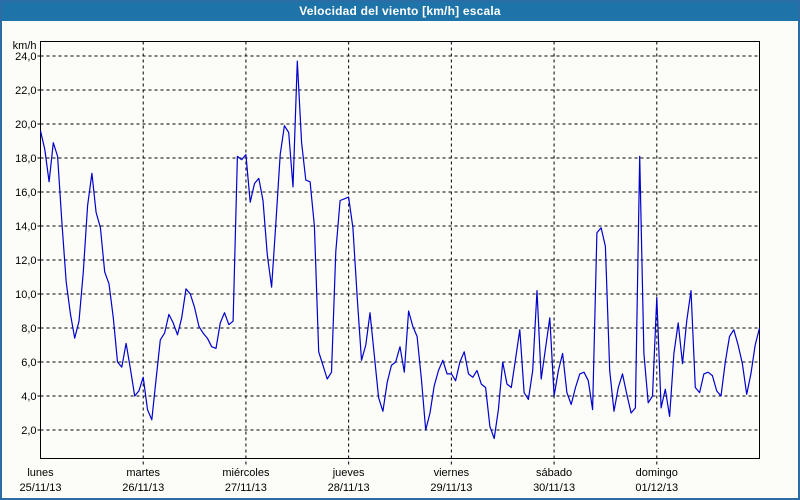 Image resolution: width=800 pixels, height=500 pixels. Describe the element at coordinates (554, 488) in the screenshot. I see `x-day-date-label: 30/11/13` at that location.